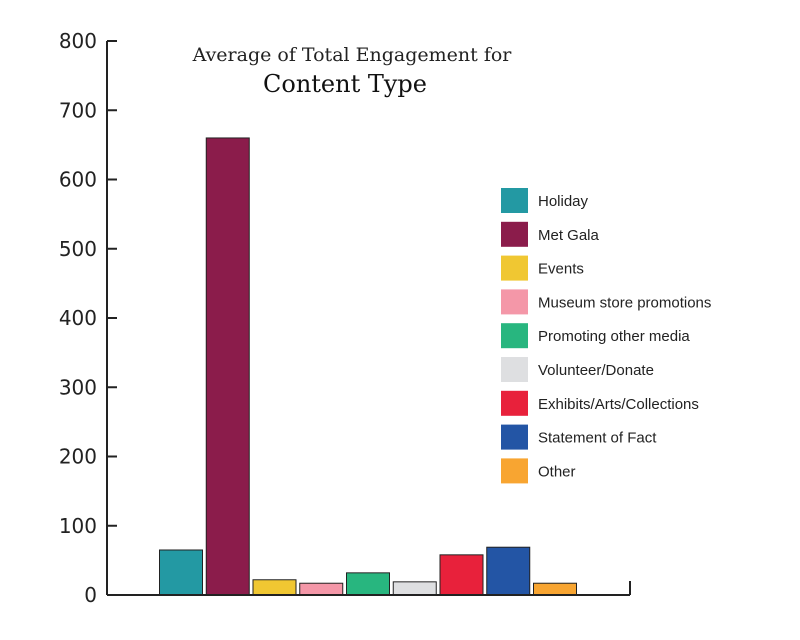 Image resolution: width=800 pixels, height=640 pixels. I want to click on legend-label-other: Other, so click(557, 471).